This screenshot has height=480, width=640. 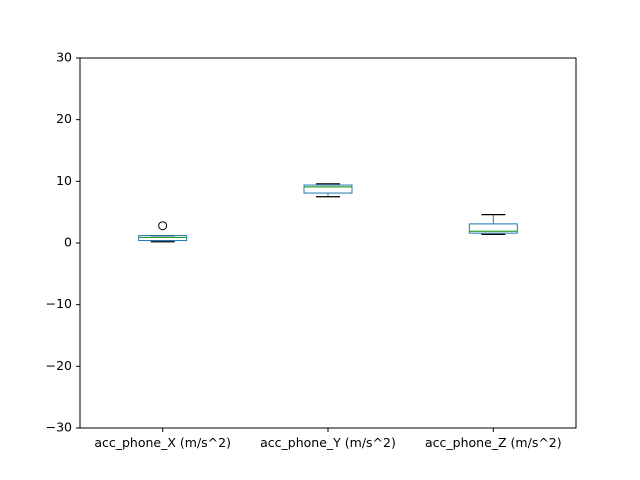 What do you see at coordinates (68, 242) in the screenshot?
I see `y-tick-label: 0` at bounding box center [68, 242].